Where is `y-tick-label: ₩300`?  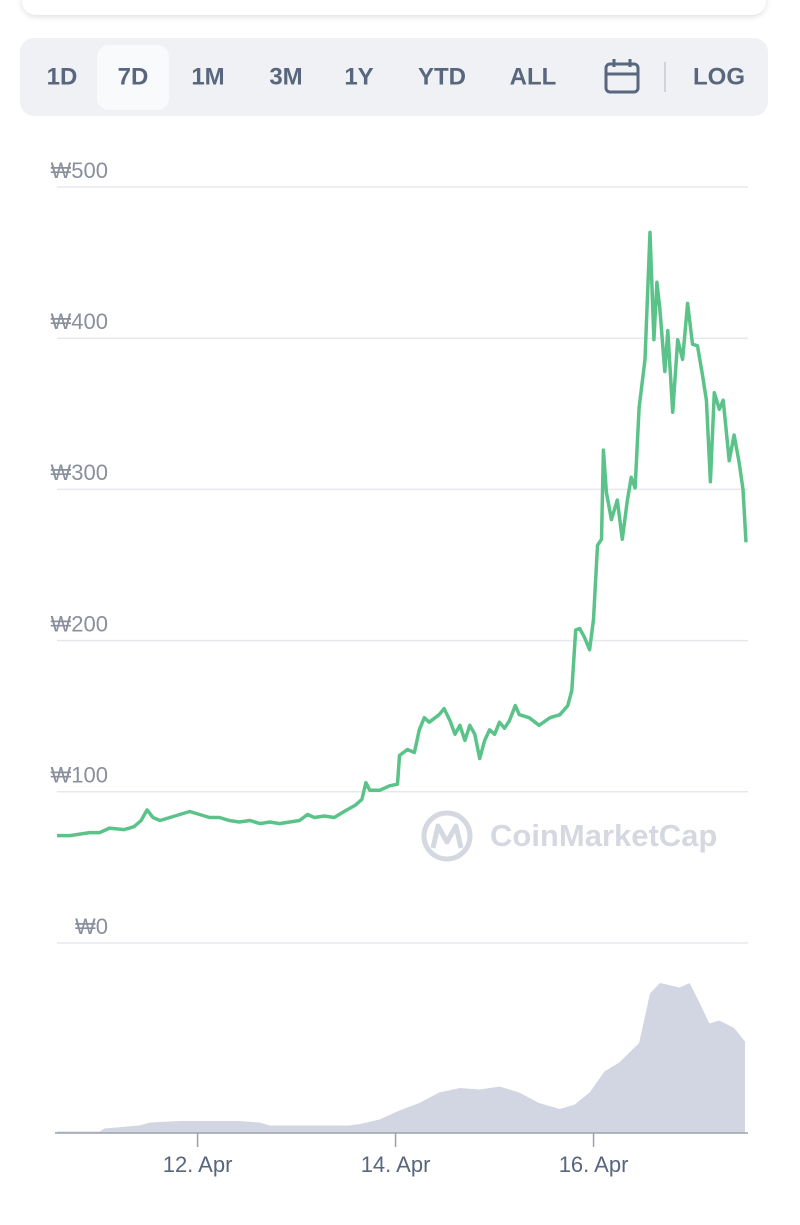
y-tick-label: ₩300 is located at coordinates (79, 472).